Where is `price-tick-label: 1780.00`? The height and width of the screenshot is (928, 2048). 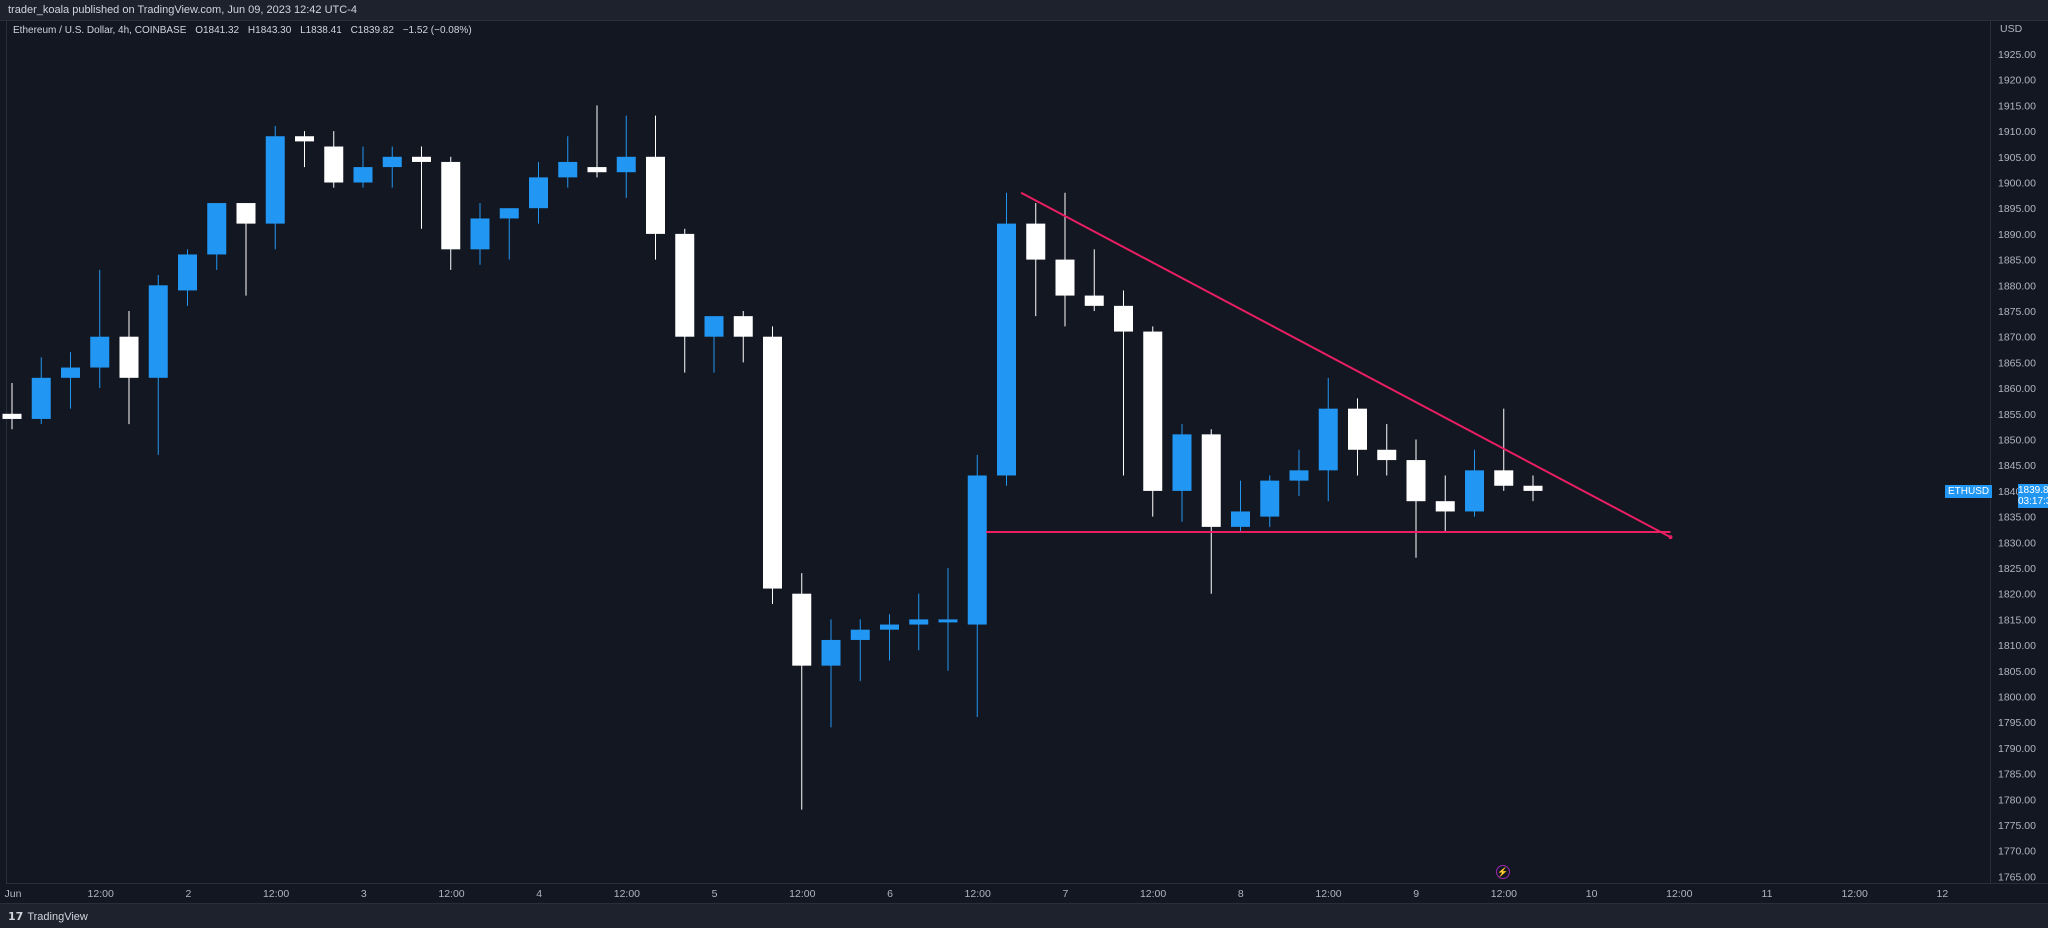
price-tick-label: 1780.00 is located at coordinates (2017, 800).